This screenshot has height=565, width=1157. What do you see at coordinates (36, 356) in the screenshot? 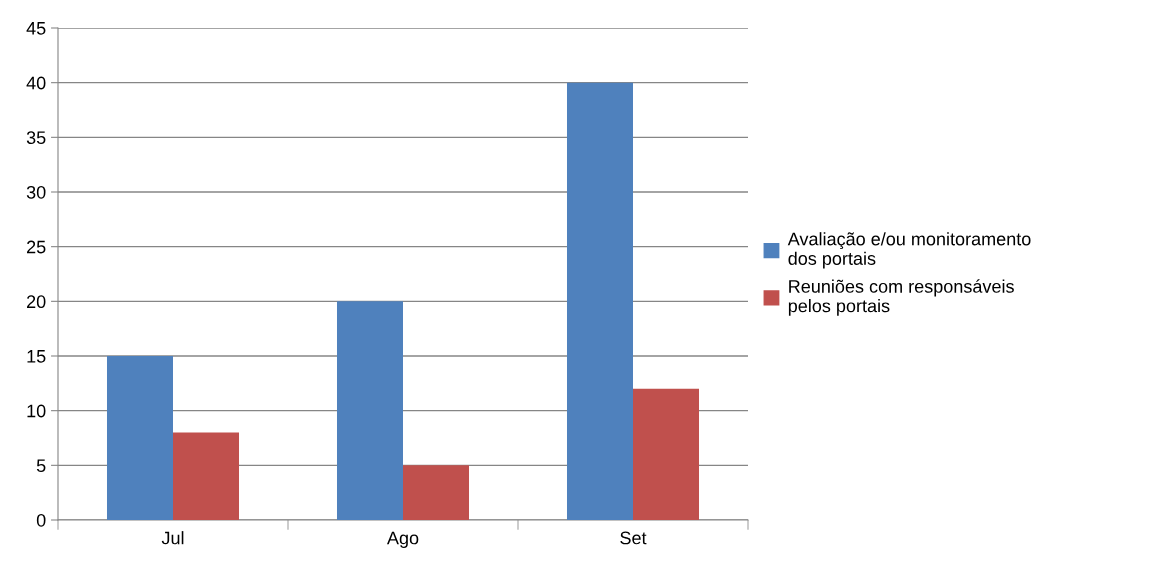
I see `y-tick-label: 15` at bounding box center [36, 356].